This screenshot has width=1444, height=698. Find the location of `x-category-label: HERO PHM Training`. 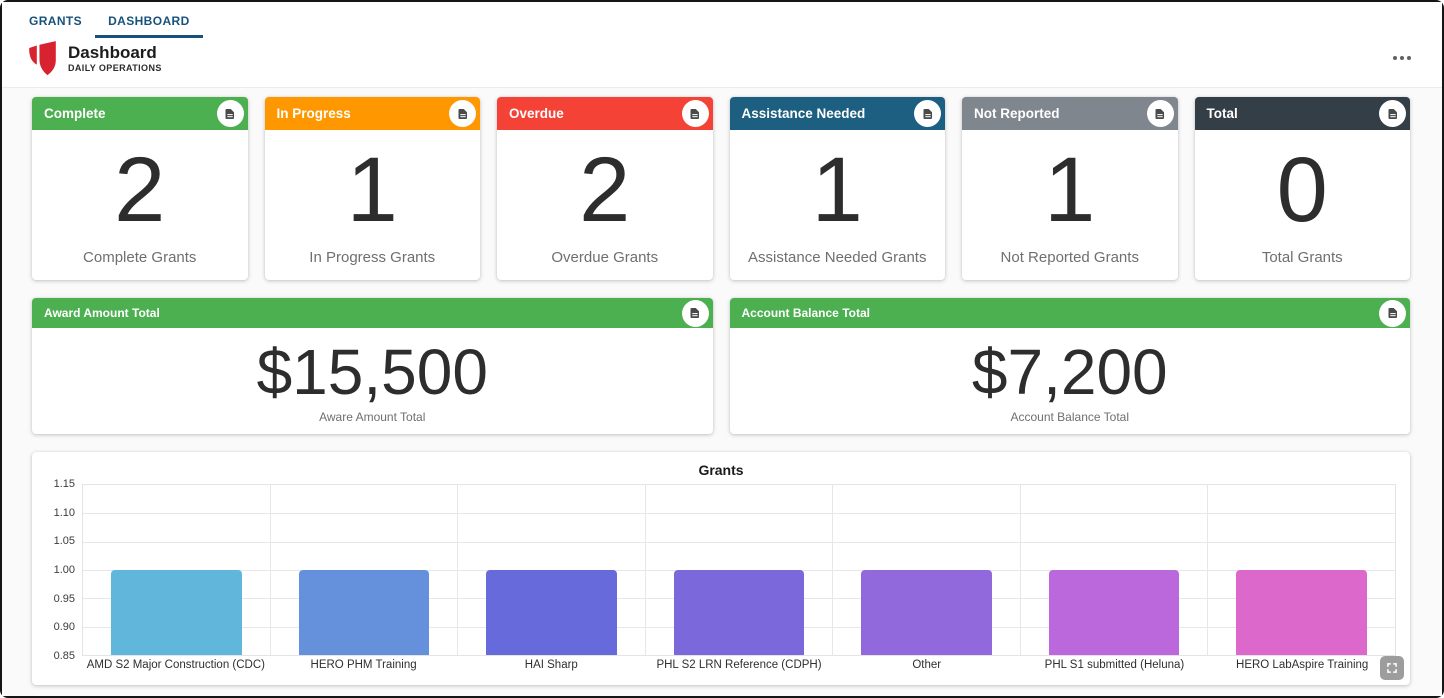

x-category-label: HERO PHM Training is located at coordinates (363, 665).